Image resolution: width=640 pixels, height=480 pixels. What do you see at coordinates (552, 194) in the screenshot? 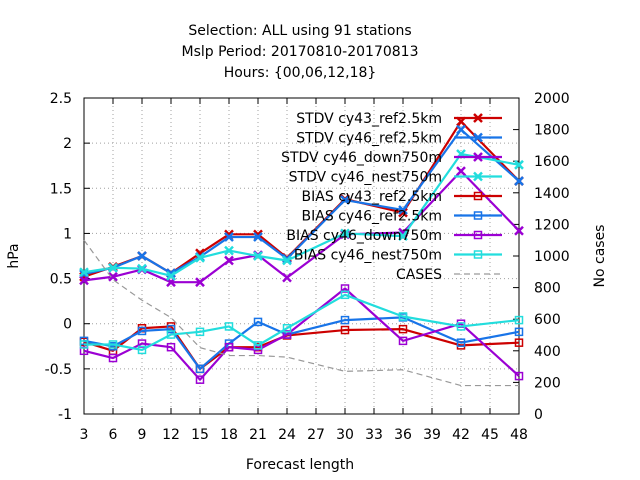
I see `y2-tick-label: 1400` at bounding box center [552, 194].